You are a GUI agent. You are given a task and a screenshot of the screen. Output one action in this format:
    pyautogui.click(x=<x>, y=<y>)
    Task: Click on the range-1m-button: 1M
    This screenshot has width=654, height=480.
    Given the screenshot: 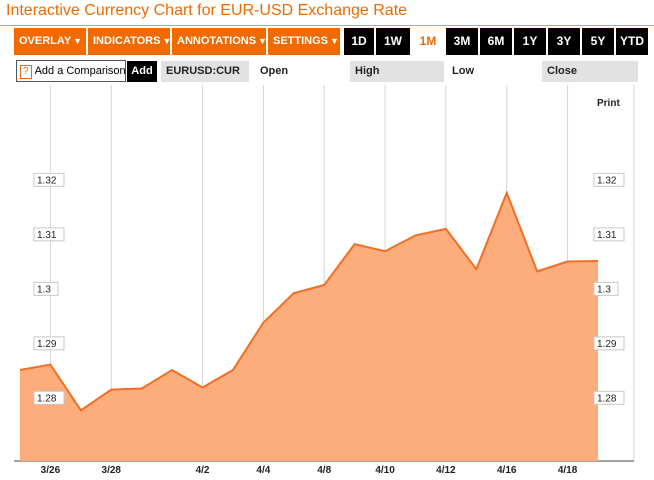 What is the action you would take?
    pyautogui.click(x=428, y=41)
    